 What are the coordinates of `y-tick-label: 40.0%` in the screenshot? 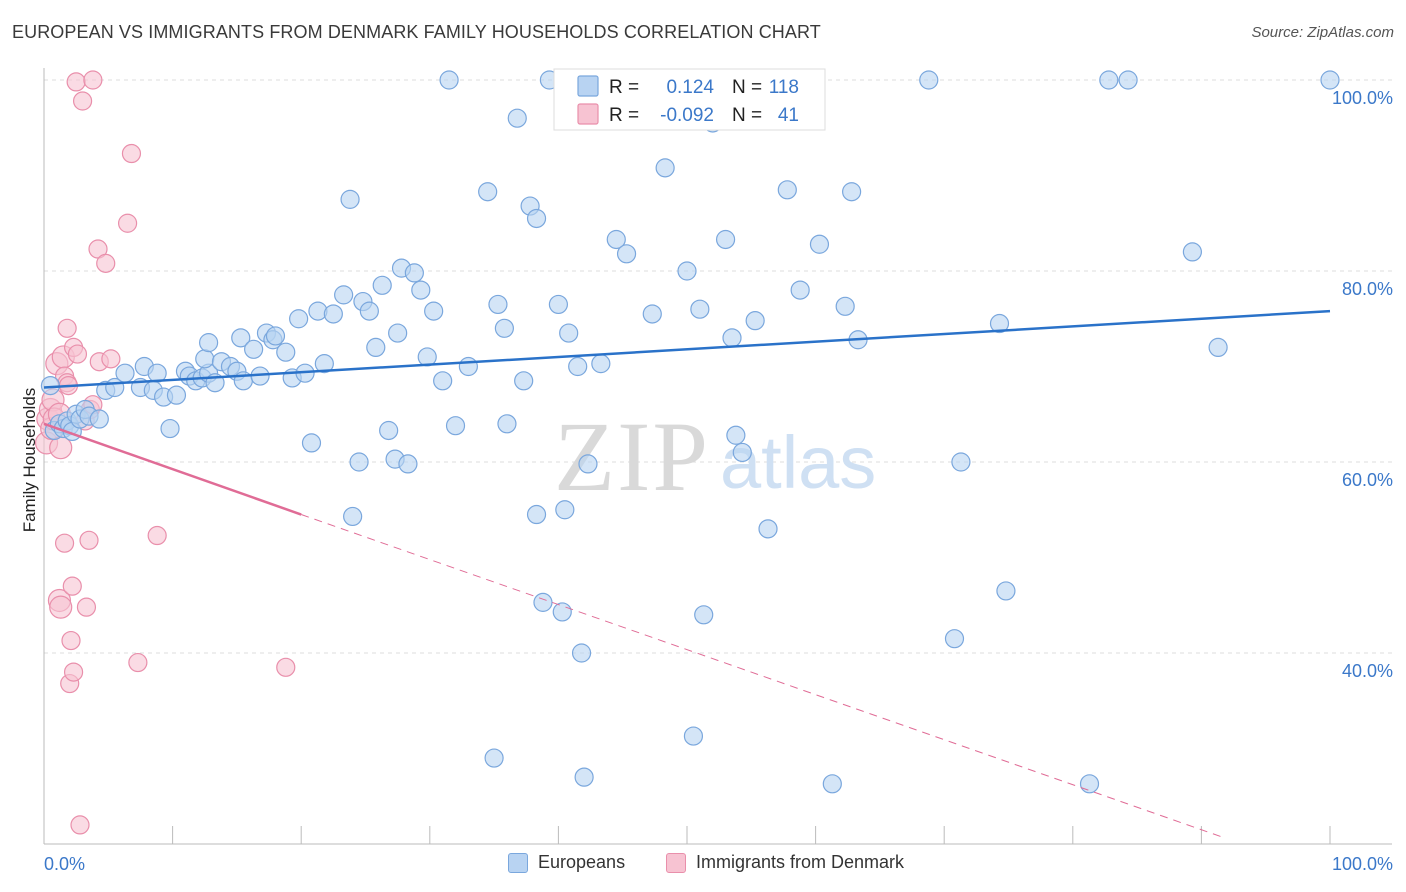 It's located at (1367, 671).